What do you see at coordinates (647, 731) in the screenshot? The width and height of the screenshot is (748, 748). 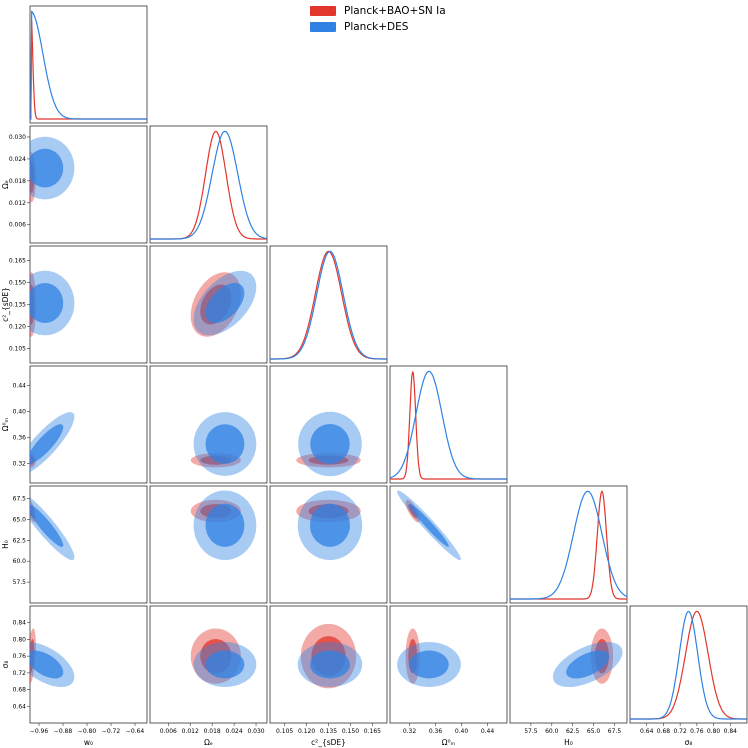 I see `x-tick-label: 0.64` at bounding box center [647, 731].